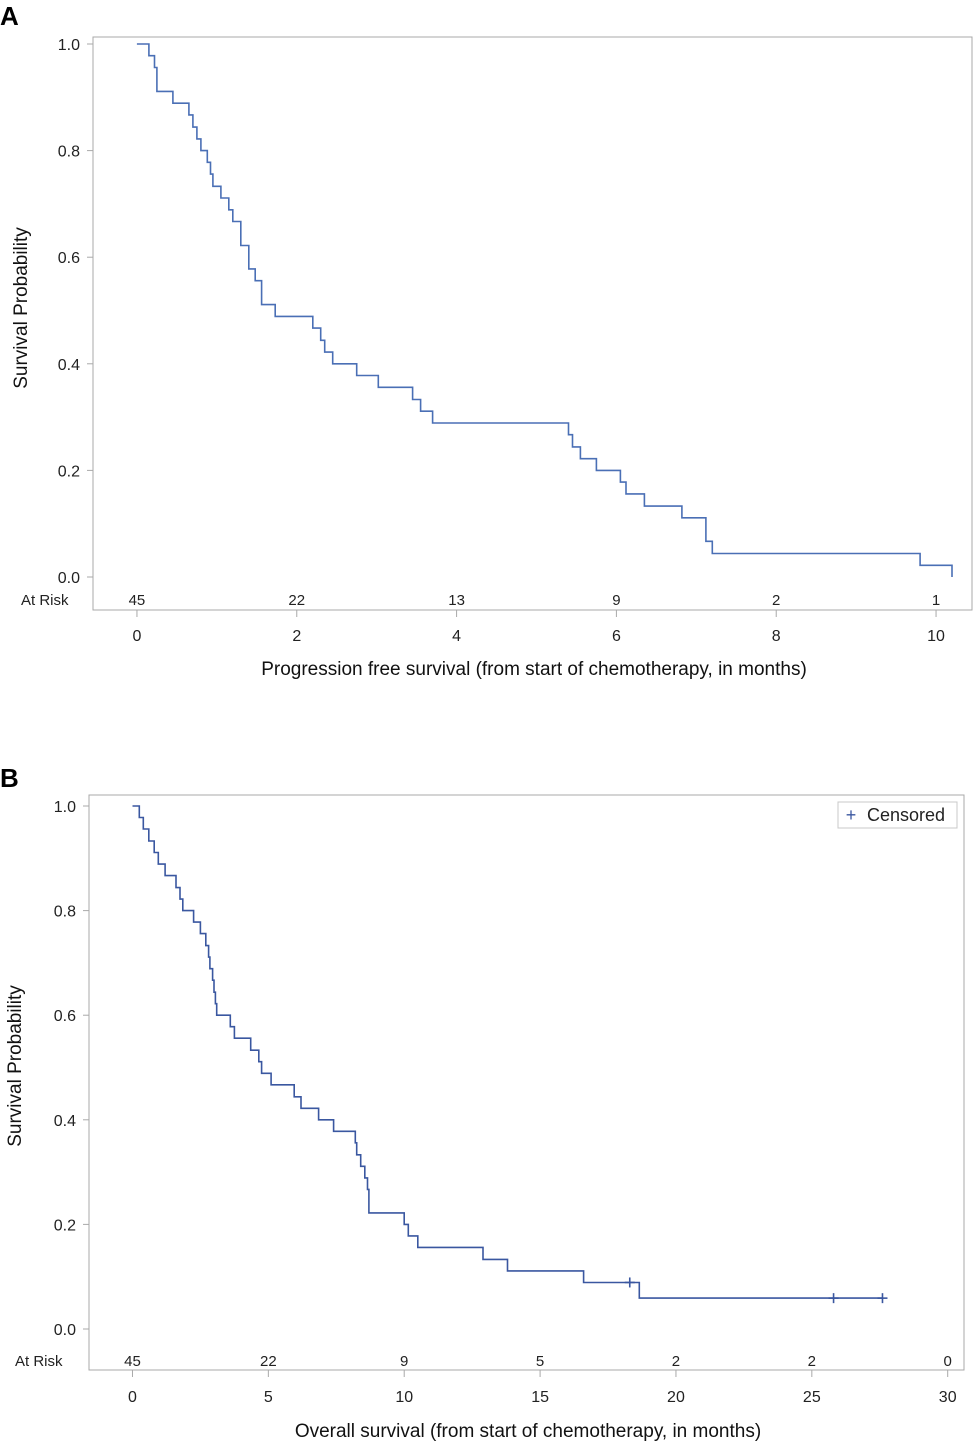 The width and height of the screenshot is (977, 1448). What do you see at coordinates (9, 16) in the screenshot?
I see `panel-a-letter: A` at bounding box center [9, 16].